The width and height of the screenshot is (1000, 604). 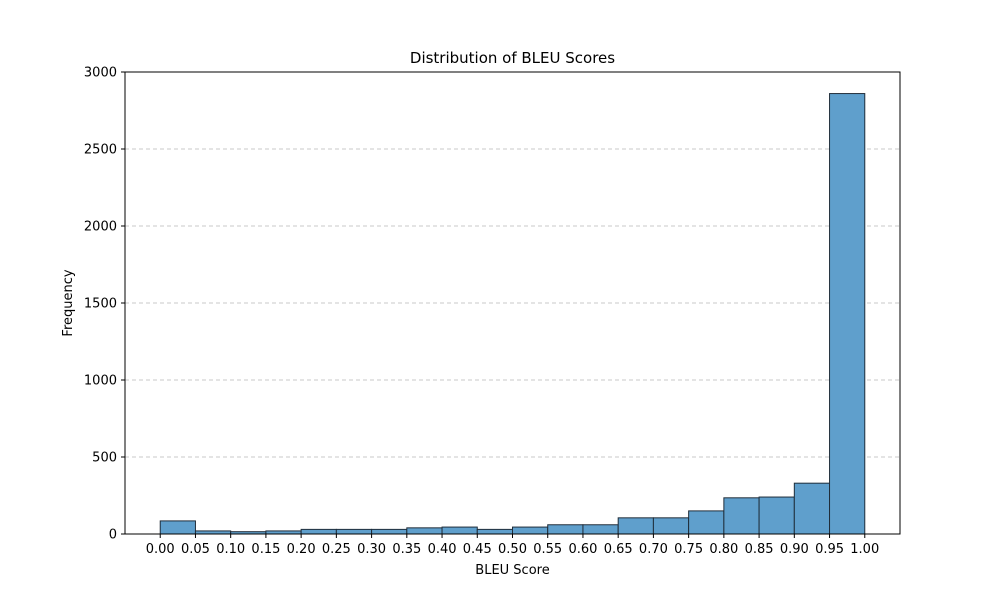 What do you see at coordinates (442, 549) in the screenshot?
I see `x-tick-label: 0.40` at bounding box center [442, 549].